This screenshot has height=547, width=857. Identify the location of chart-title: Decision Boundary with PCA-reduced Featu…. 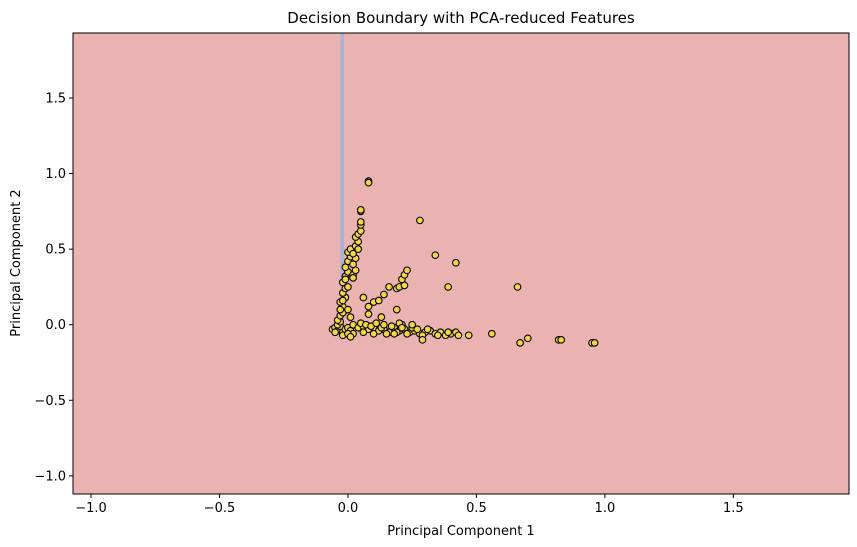
(461, 18).